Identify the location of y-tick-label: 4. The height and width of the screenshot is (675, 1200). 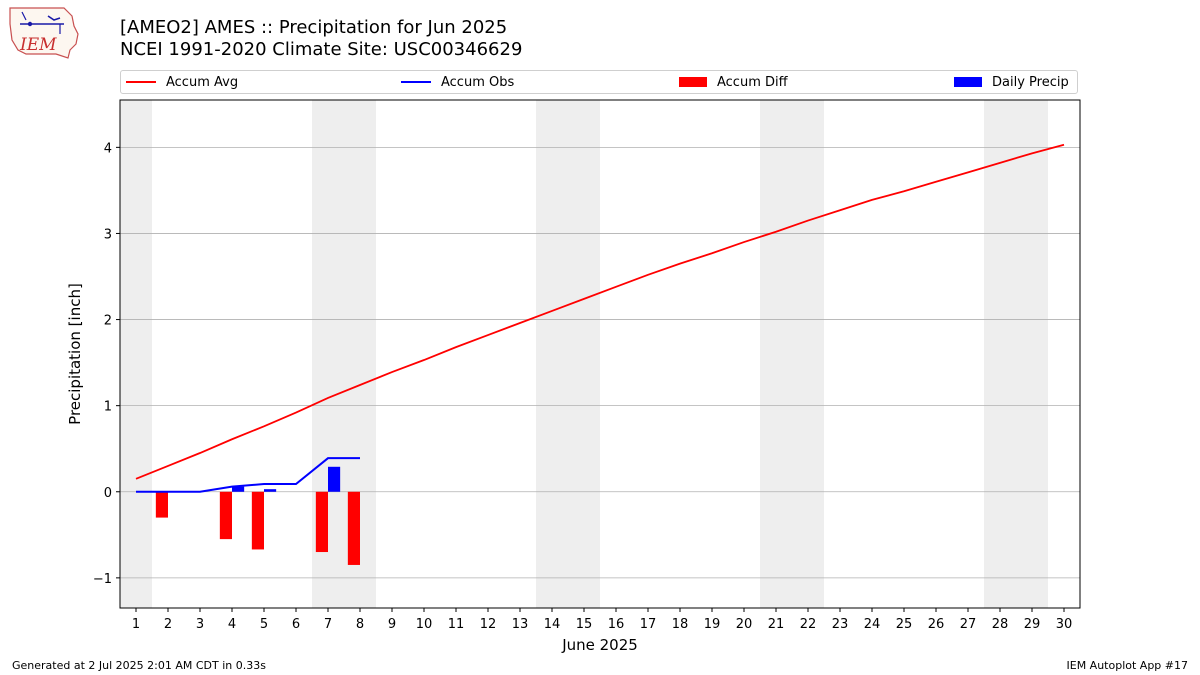
(108, 148).